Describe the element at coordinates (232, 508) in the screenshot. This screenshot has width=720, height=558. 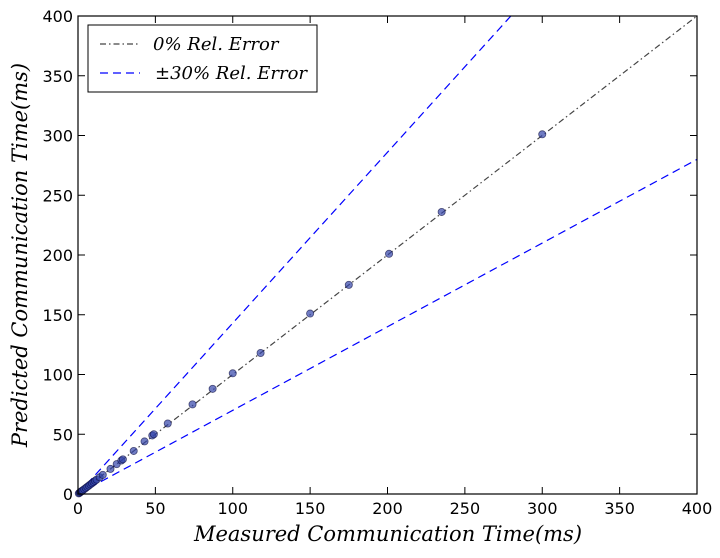
I see `x-tick-label: 100` at that location.